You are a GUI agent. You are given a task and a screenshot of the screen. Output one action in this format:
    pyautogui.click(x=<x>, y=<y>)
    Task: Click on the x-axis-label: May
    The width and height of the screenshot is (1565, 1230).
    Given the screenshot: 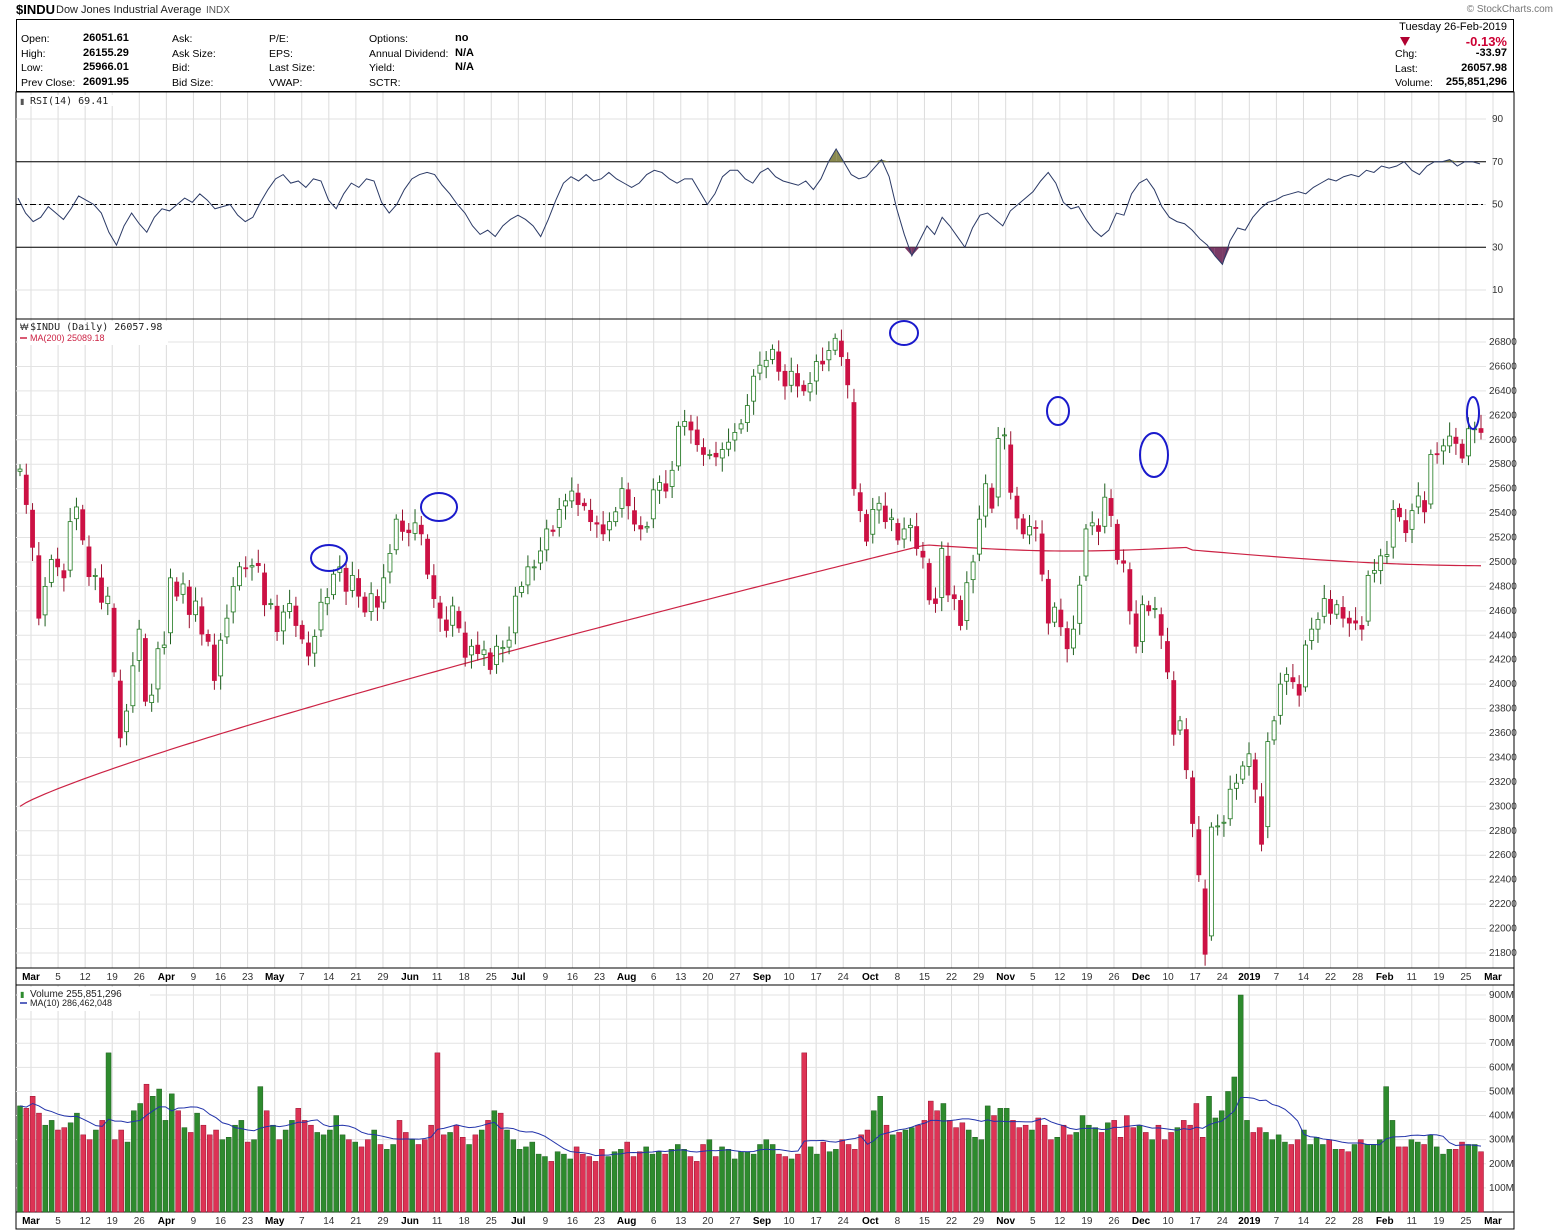 What is the action you would take?
    pyautogui.click(x=275, y=1221)
    